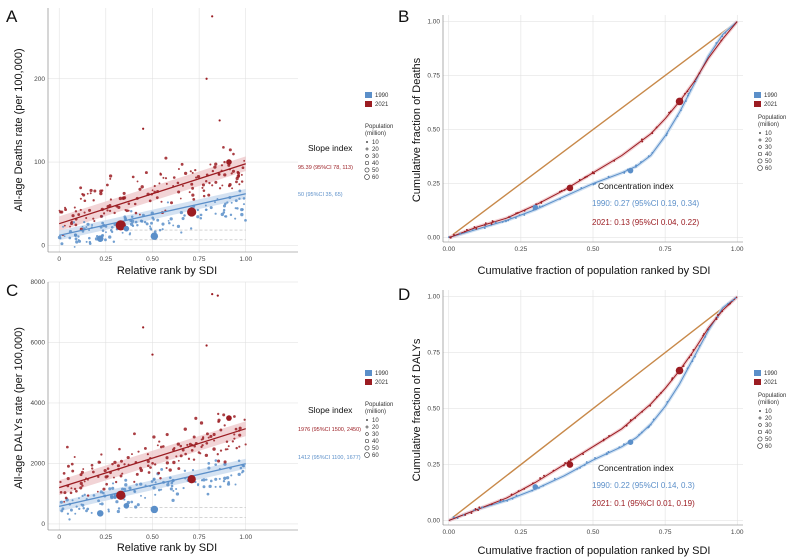 Image resolution: width=798 pixels, height=560 pixels. I want to click on data-point-large-1990, so click(154, 236).